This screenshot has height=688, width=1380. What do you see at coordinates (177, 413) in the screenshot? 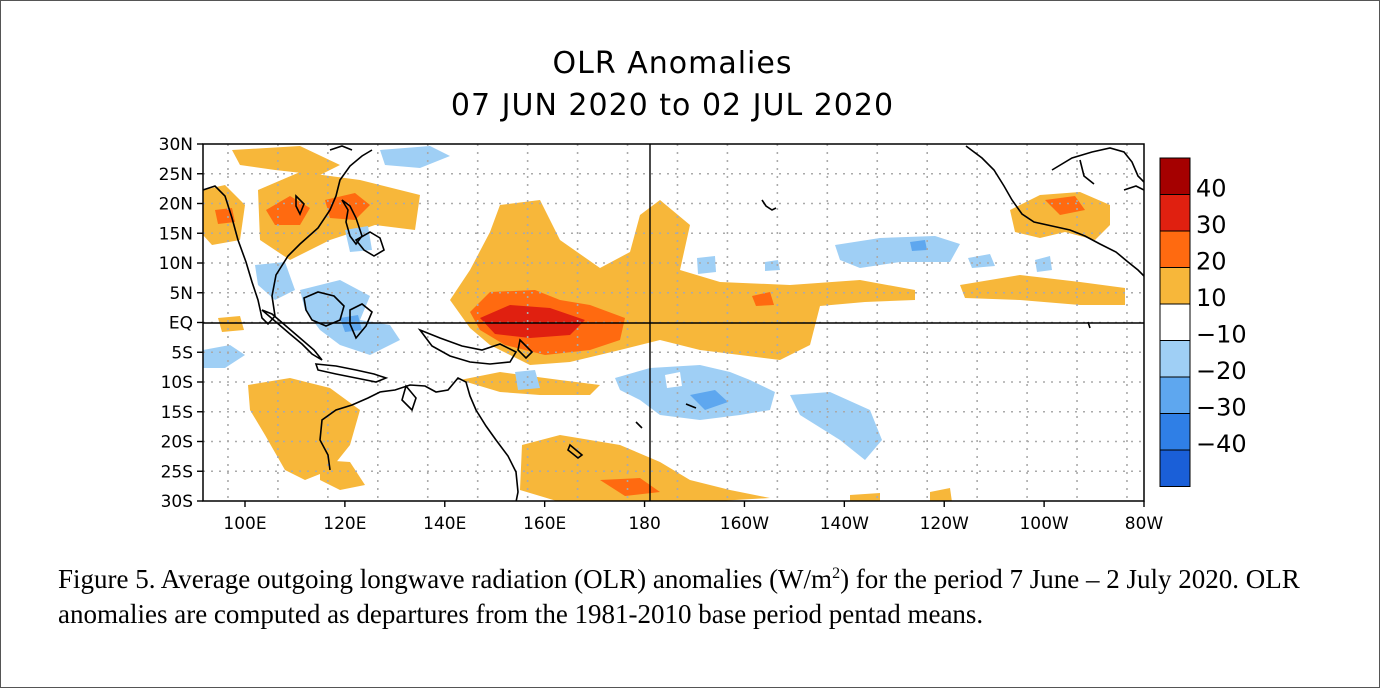
I see `lat-tick-label: 15S` at bounding box center [177, 413].